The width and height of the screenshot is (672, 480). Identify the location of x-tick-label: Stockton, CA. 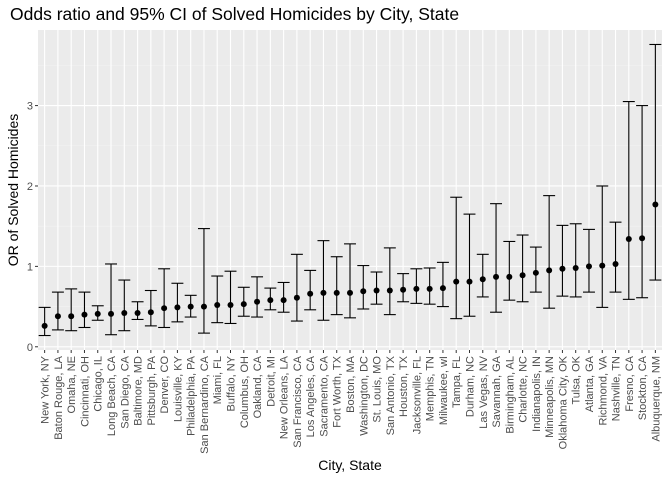
(643, 387).